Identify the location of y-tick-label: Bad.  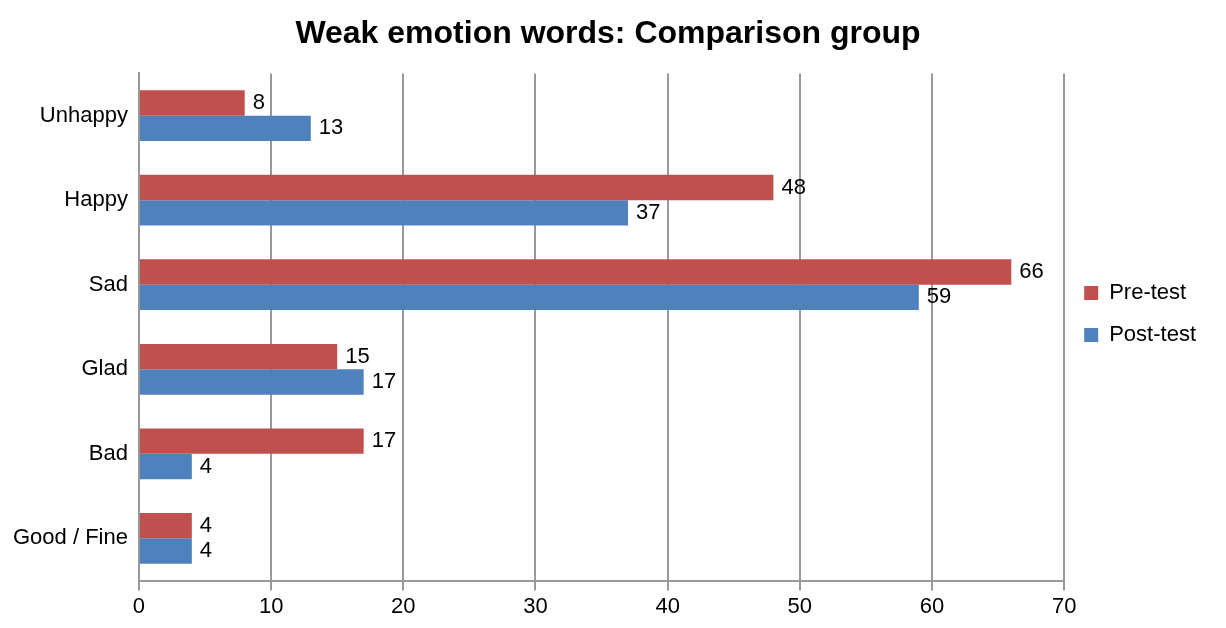
(108, 452).